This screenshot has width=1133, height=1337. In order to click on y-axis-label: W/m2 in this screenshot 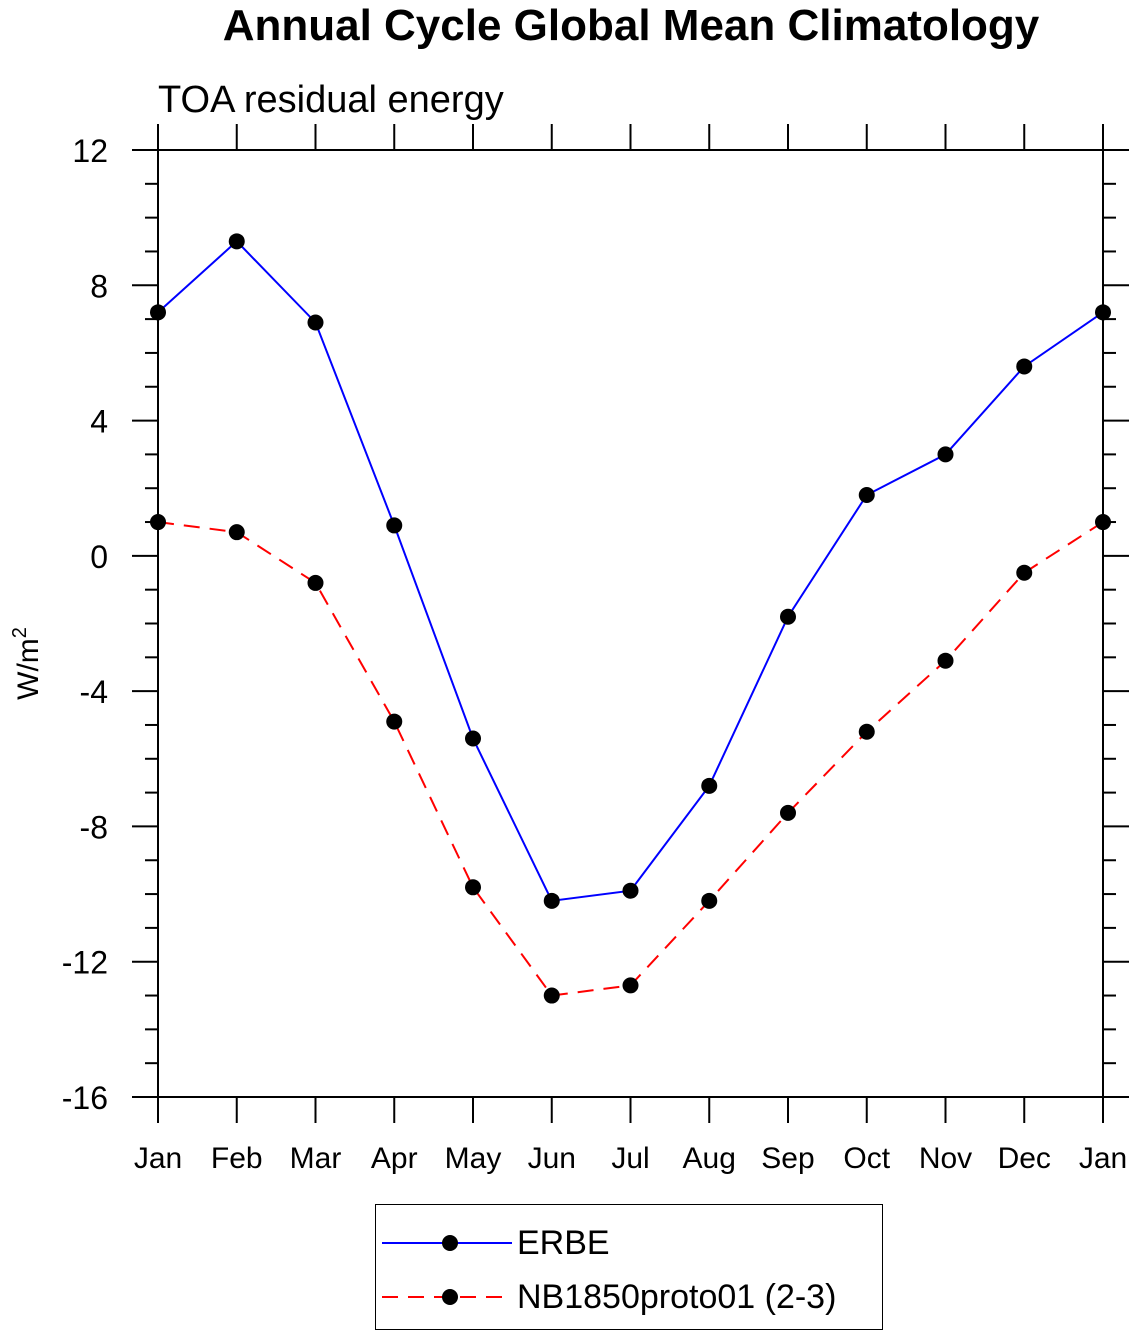, I will do `click(27, 663)`.